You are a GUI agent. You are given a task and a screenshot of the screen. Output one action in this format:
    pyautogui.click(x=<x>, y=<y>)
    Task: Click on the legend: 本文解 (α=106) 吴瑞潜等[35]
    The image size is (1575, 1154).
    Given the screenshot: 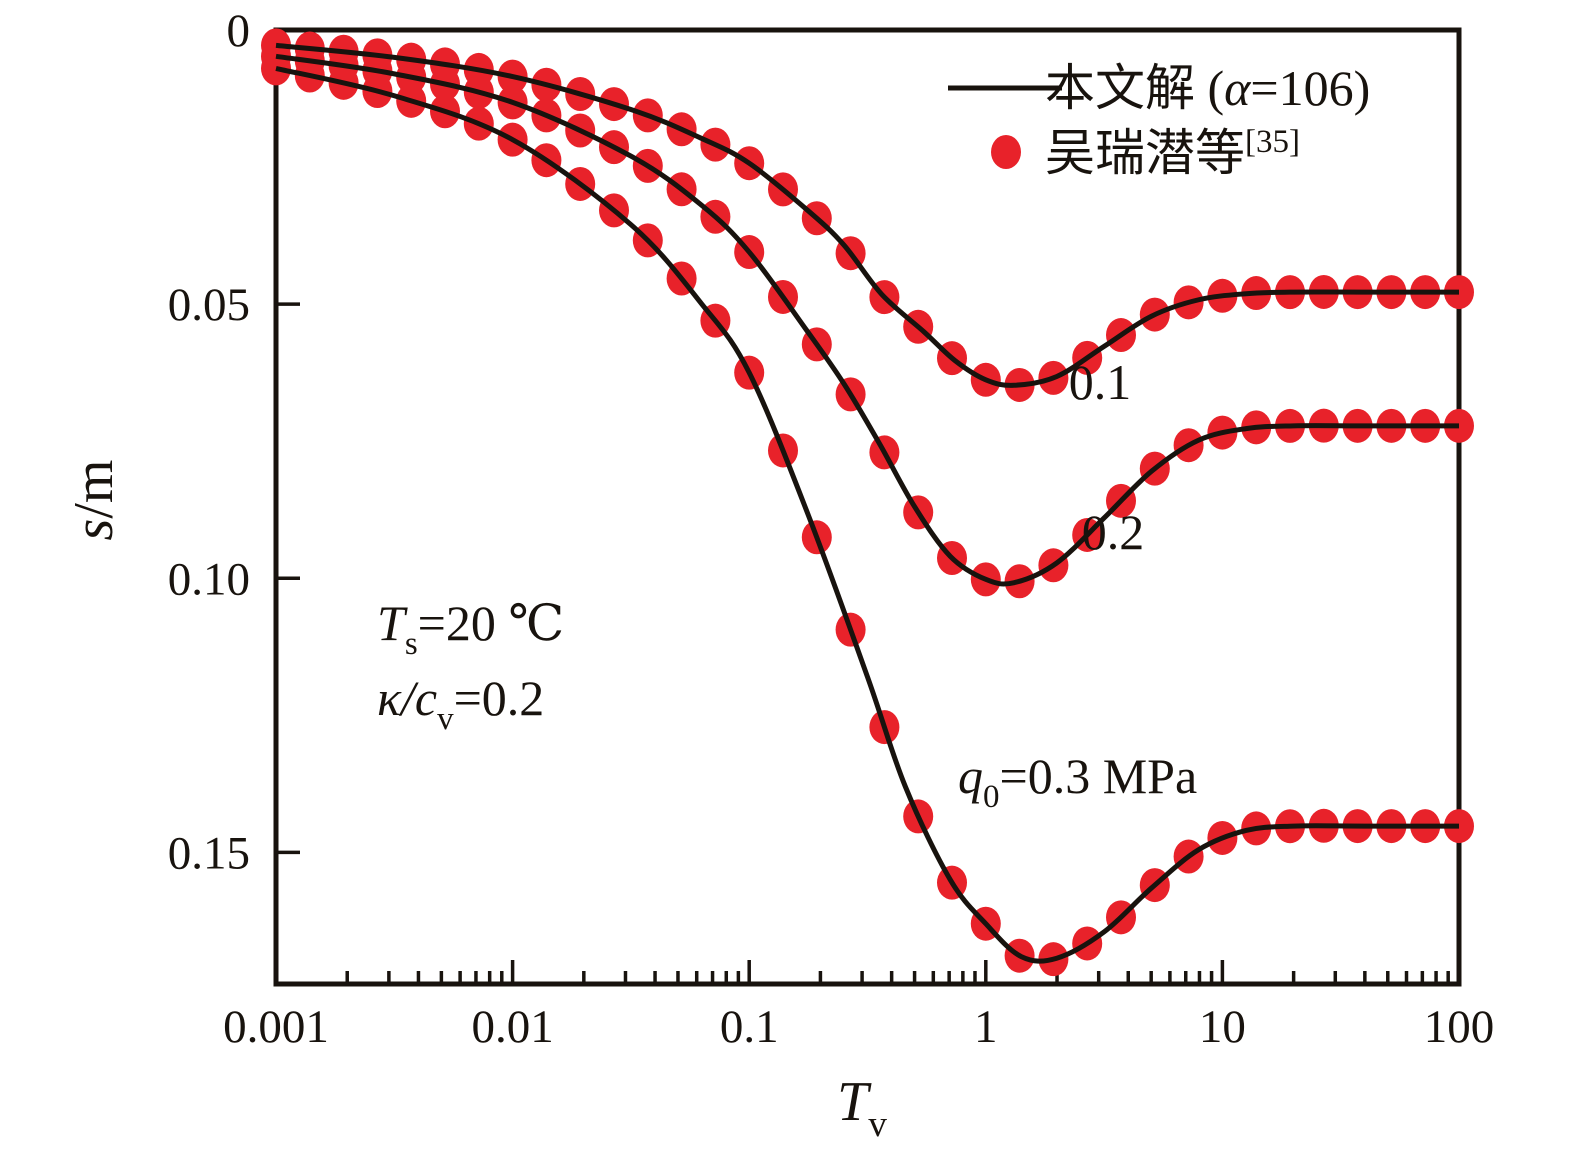 What is the action you would take?
    pyautogui.click(x=1159, y=120)
    